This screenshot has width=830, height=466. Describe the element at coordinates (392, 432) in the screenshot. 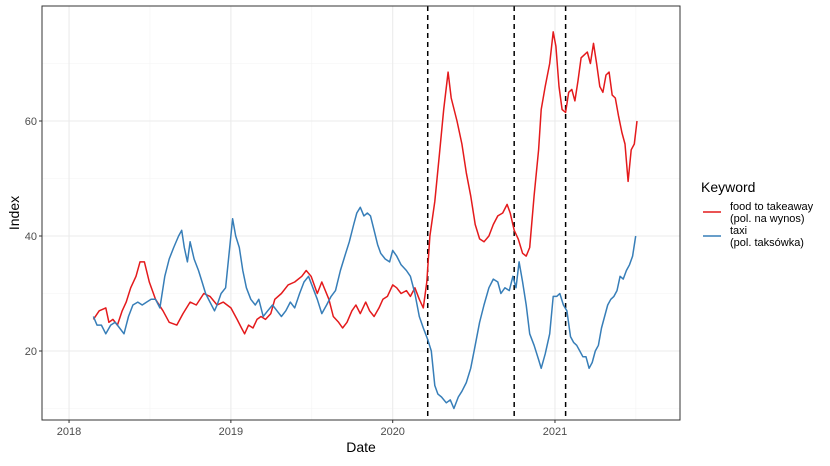

I see `x-tick-label: 2020` at that location.